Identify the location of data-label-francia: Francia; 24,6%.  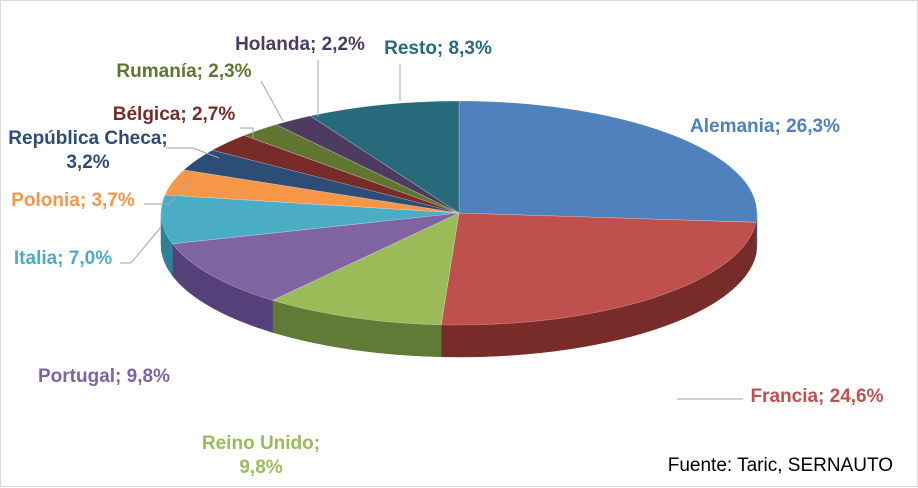
(816, 396).